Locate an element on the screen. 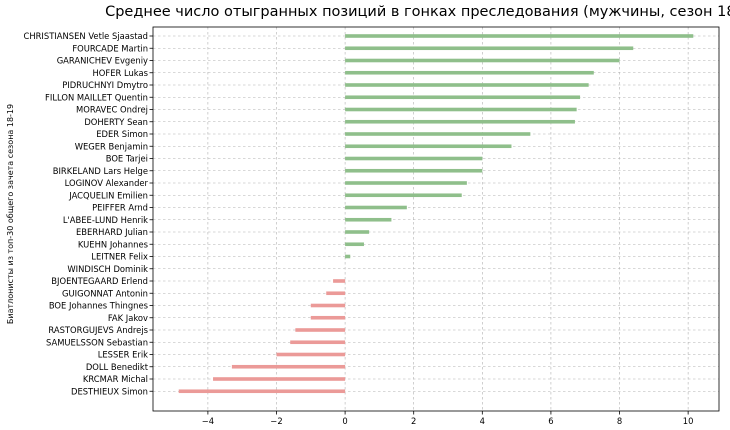 Image resolution: width=730 pixels, height=430 pixels. x-tick-label-6: 8 is located at coordinates (619, 421).